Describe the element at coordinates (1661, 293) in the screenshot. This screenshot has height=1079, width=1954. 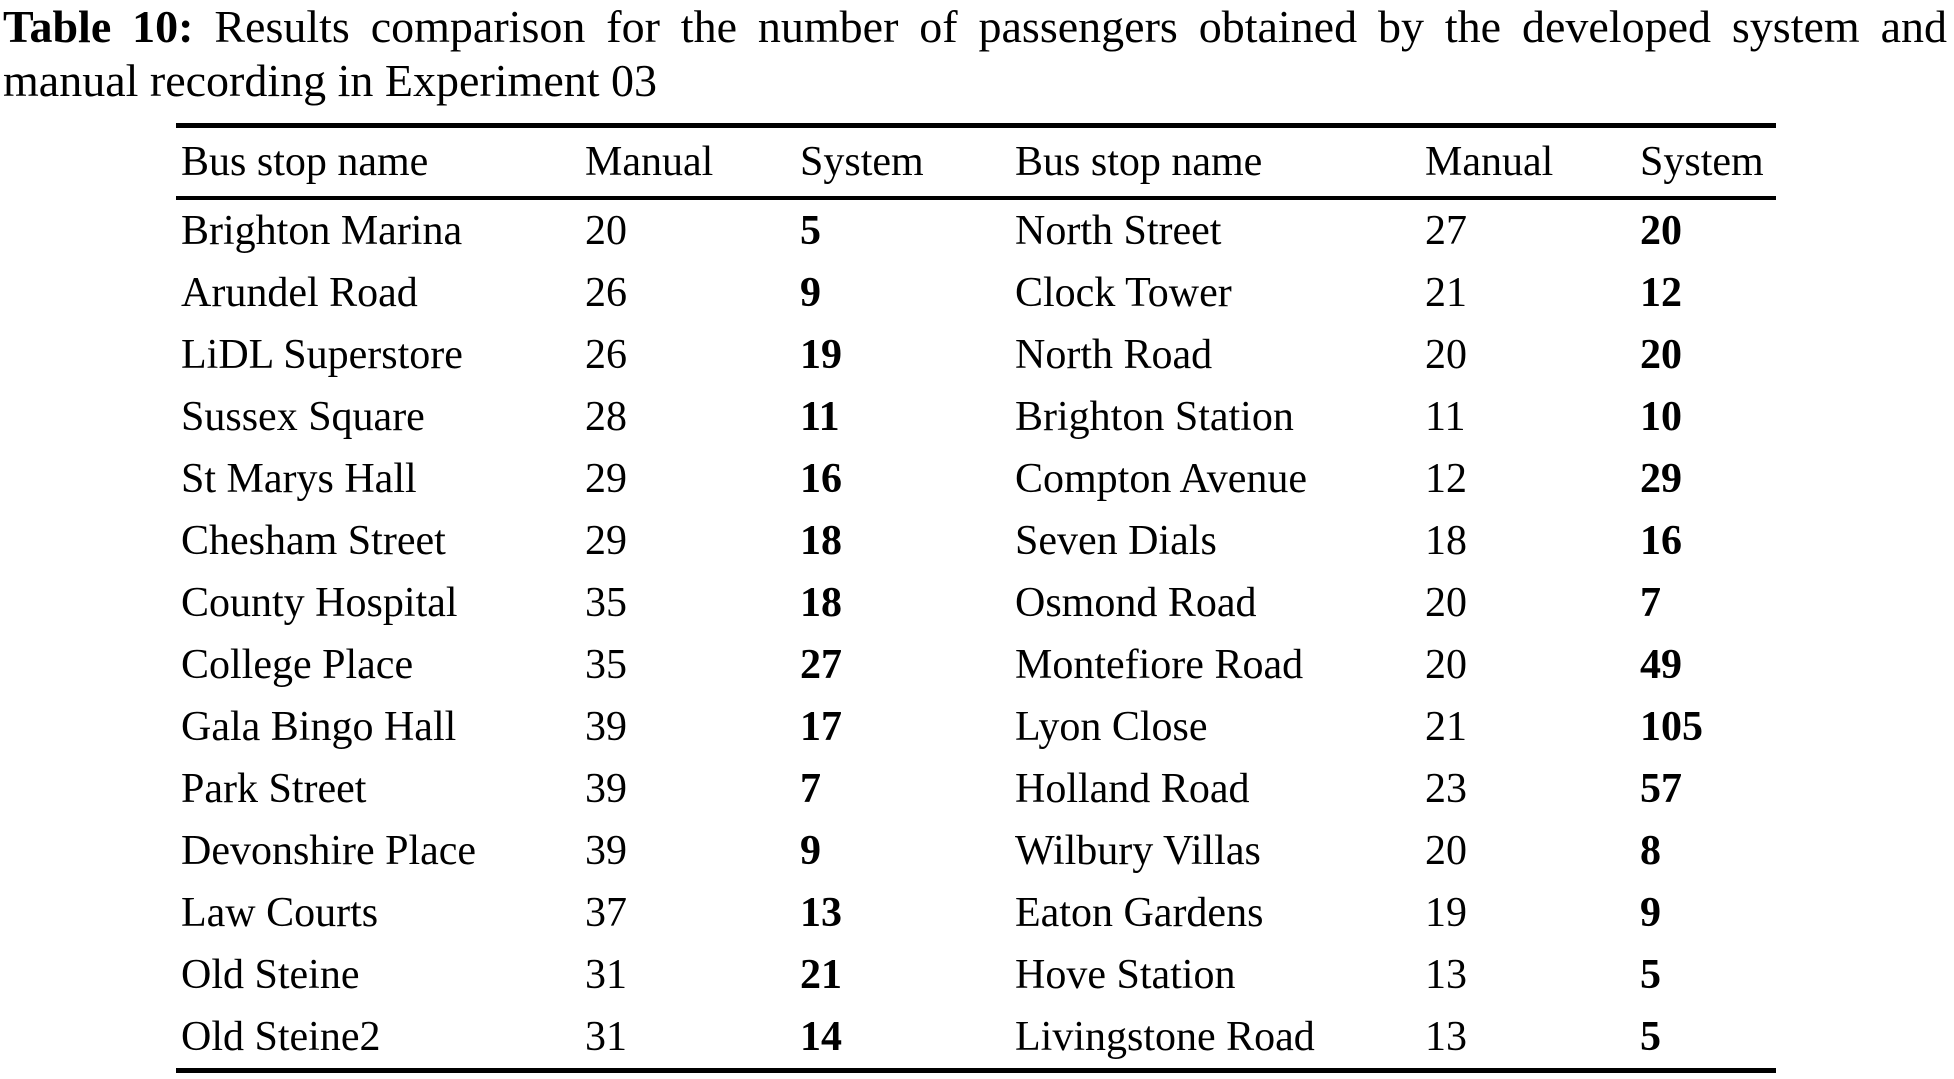
I see `system-count-cell: 12` at that location.